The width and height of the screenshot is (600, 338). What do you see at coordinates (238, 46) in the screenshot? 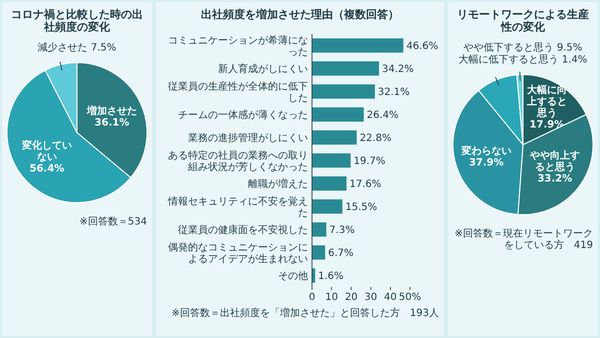
I see `y-tick-label: コミュニケーションが希薄になった` at bounding box center [238, 46].